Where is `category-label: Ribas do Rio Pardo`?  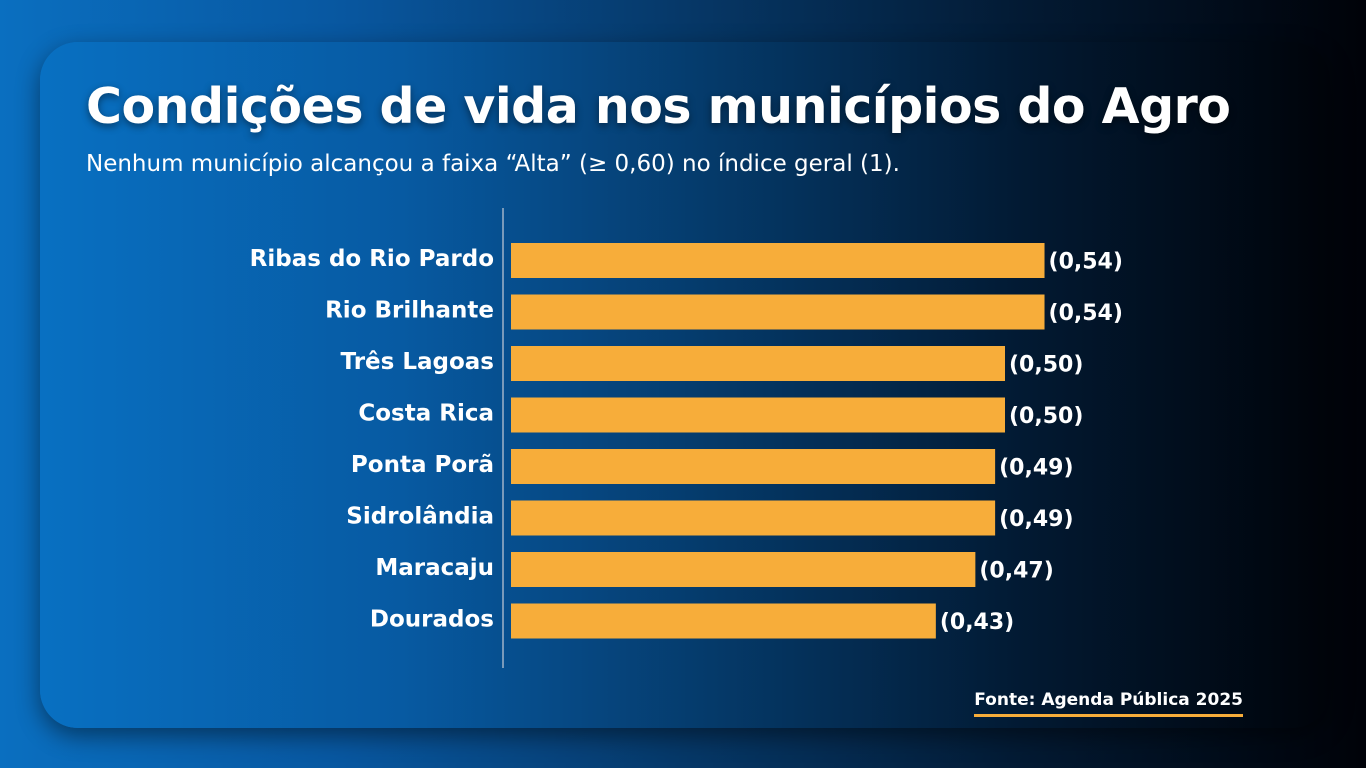
category-label: Ribas do Rio Pardo is located at coordinates (372, 259).